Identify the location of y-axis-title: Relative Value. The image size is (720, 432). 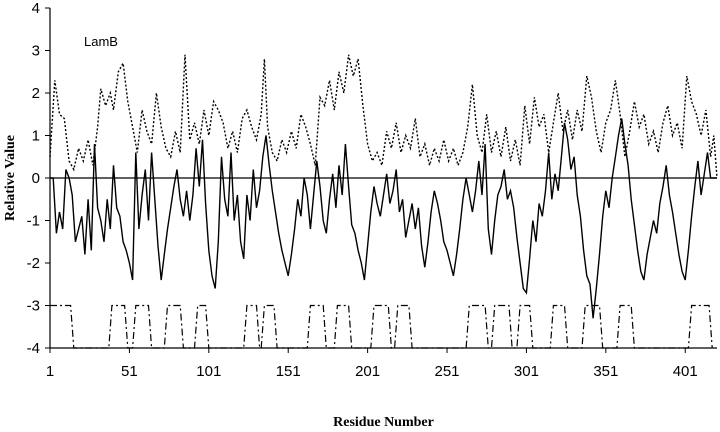
(10, 178).